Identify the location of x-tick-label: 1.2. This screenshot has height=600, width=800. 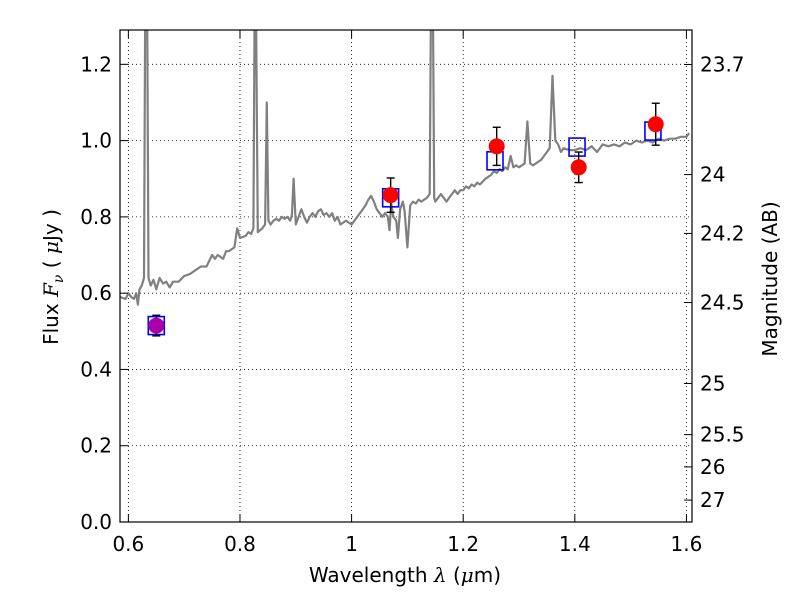
(463, 544).